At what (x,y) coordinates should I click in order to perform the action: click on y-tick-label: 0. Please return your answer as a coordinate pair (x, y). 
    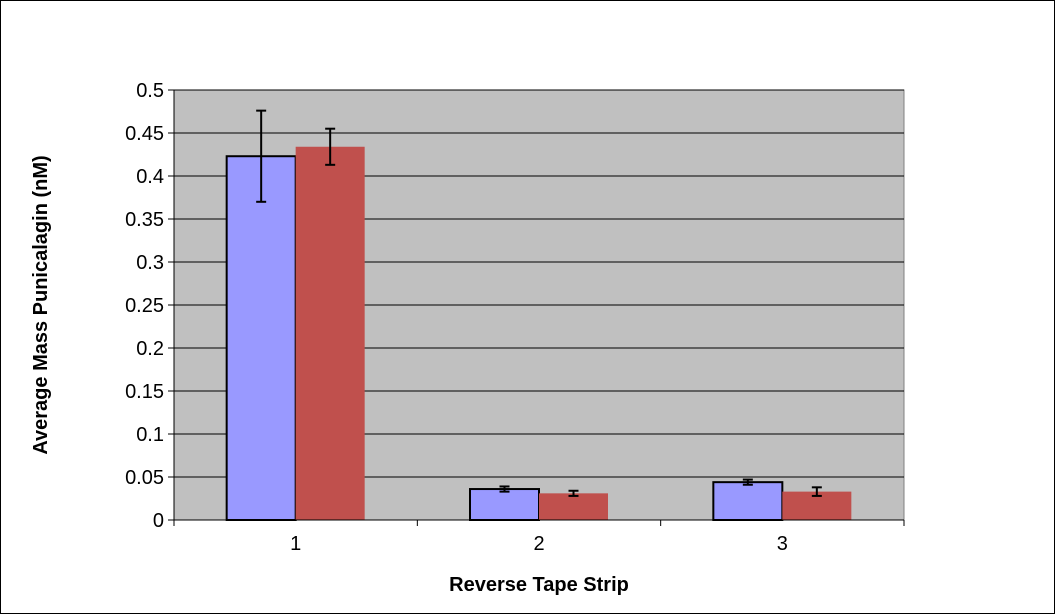
    Looking at the image, I should click on (158, 521).